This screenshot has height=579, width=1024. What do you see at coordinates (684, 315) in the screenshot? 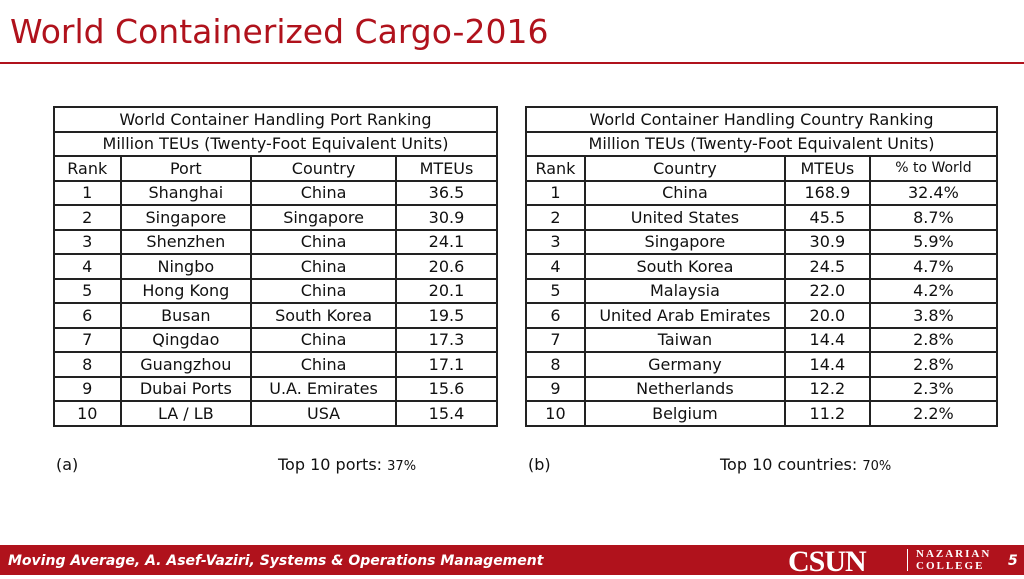
I see `cell: United Arab Emirates` at bounding box center [684, 315].